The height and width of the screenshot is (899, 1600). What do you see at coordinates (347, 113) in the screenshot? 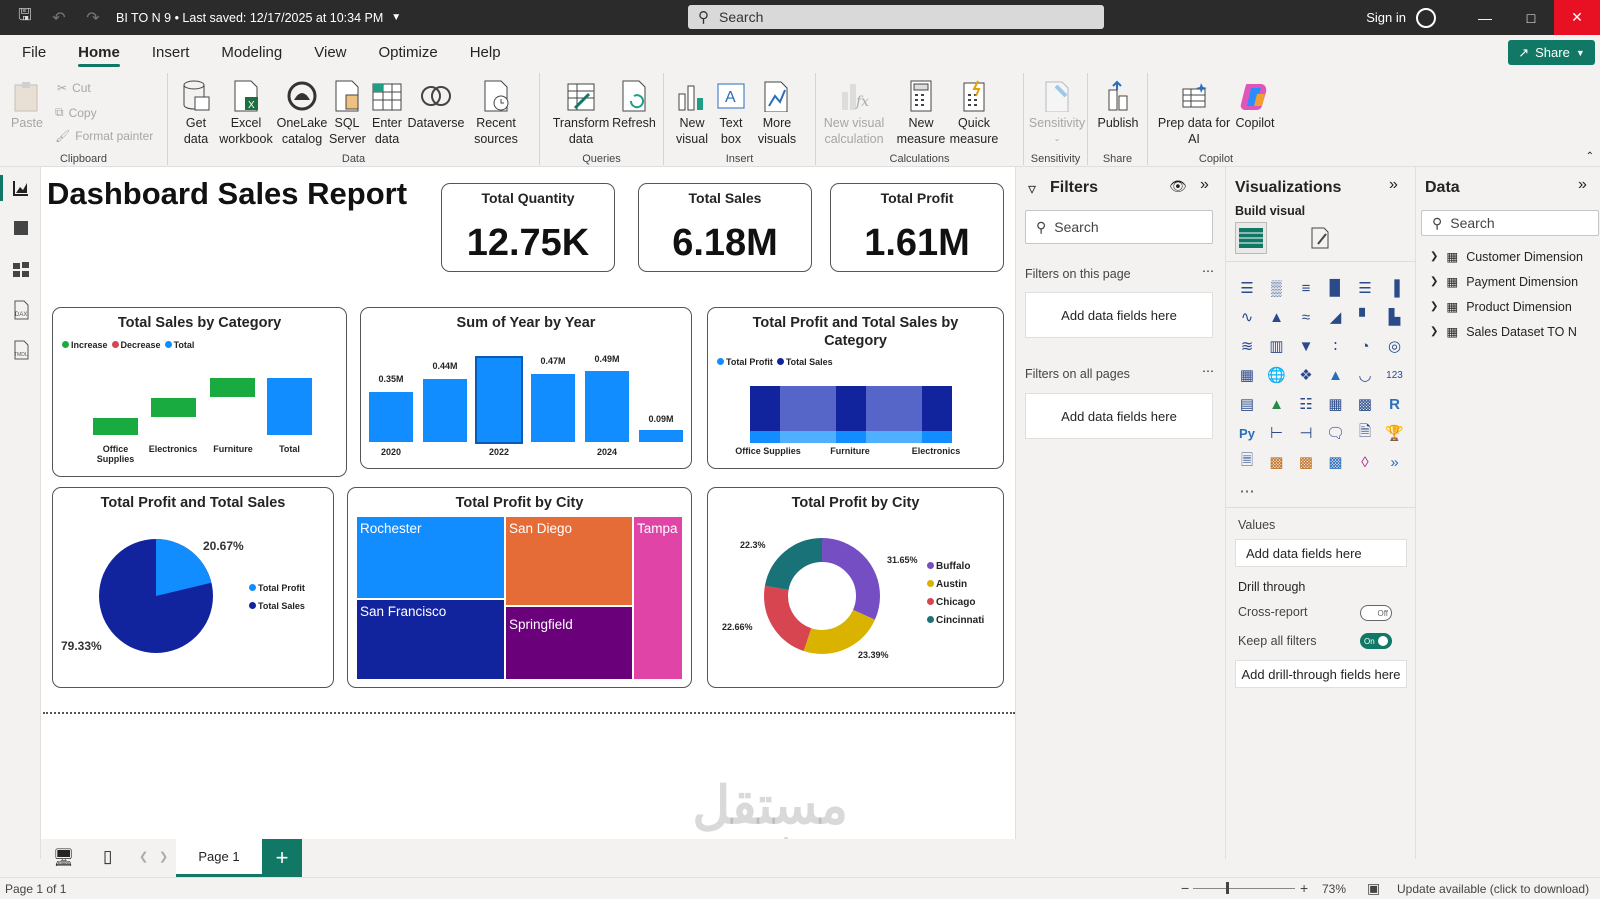
I see `sql-server-button: SQL Server` at bounding box center [347, 113].